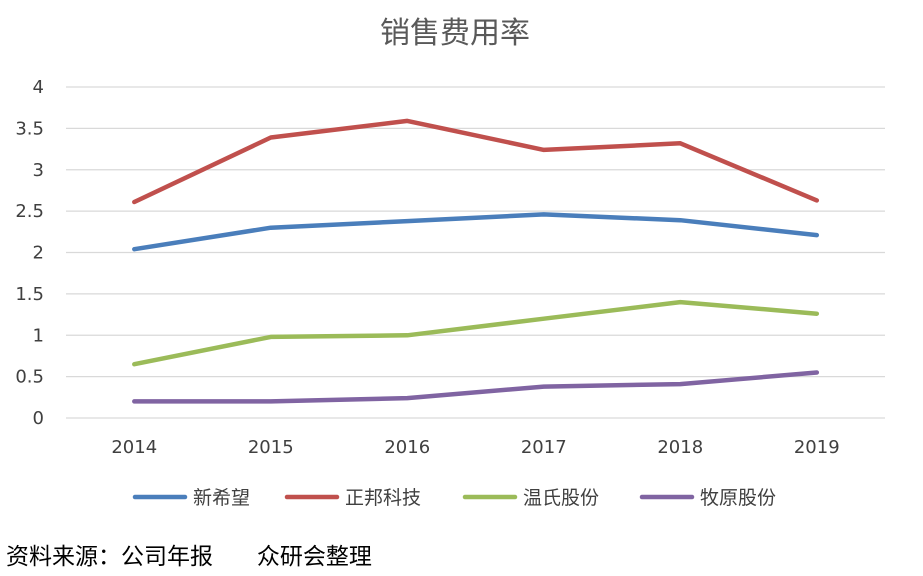 This screenshot has height=576, width=923. Describe the element at coordinates (29, 294) in the screenshot. I see `y-tick-label: 1.5` at that location.